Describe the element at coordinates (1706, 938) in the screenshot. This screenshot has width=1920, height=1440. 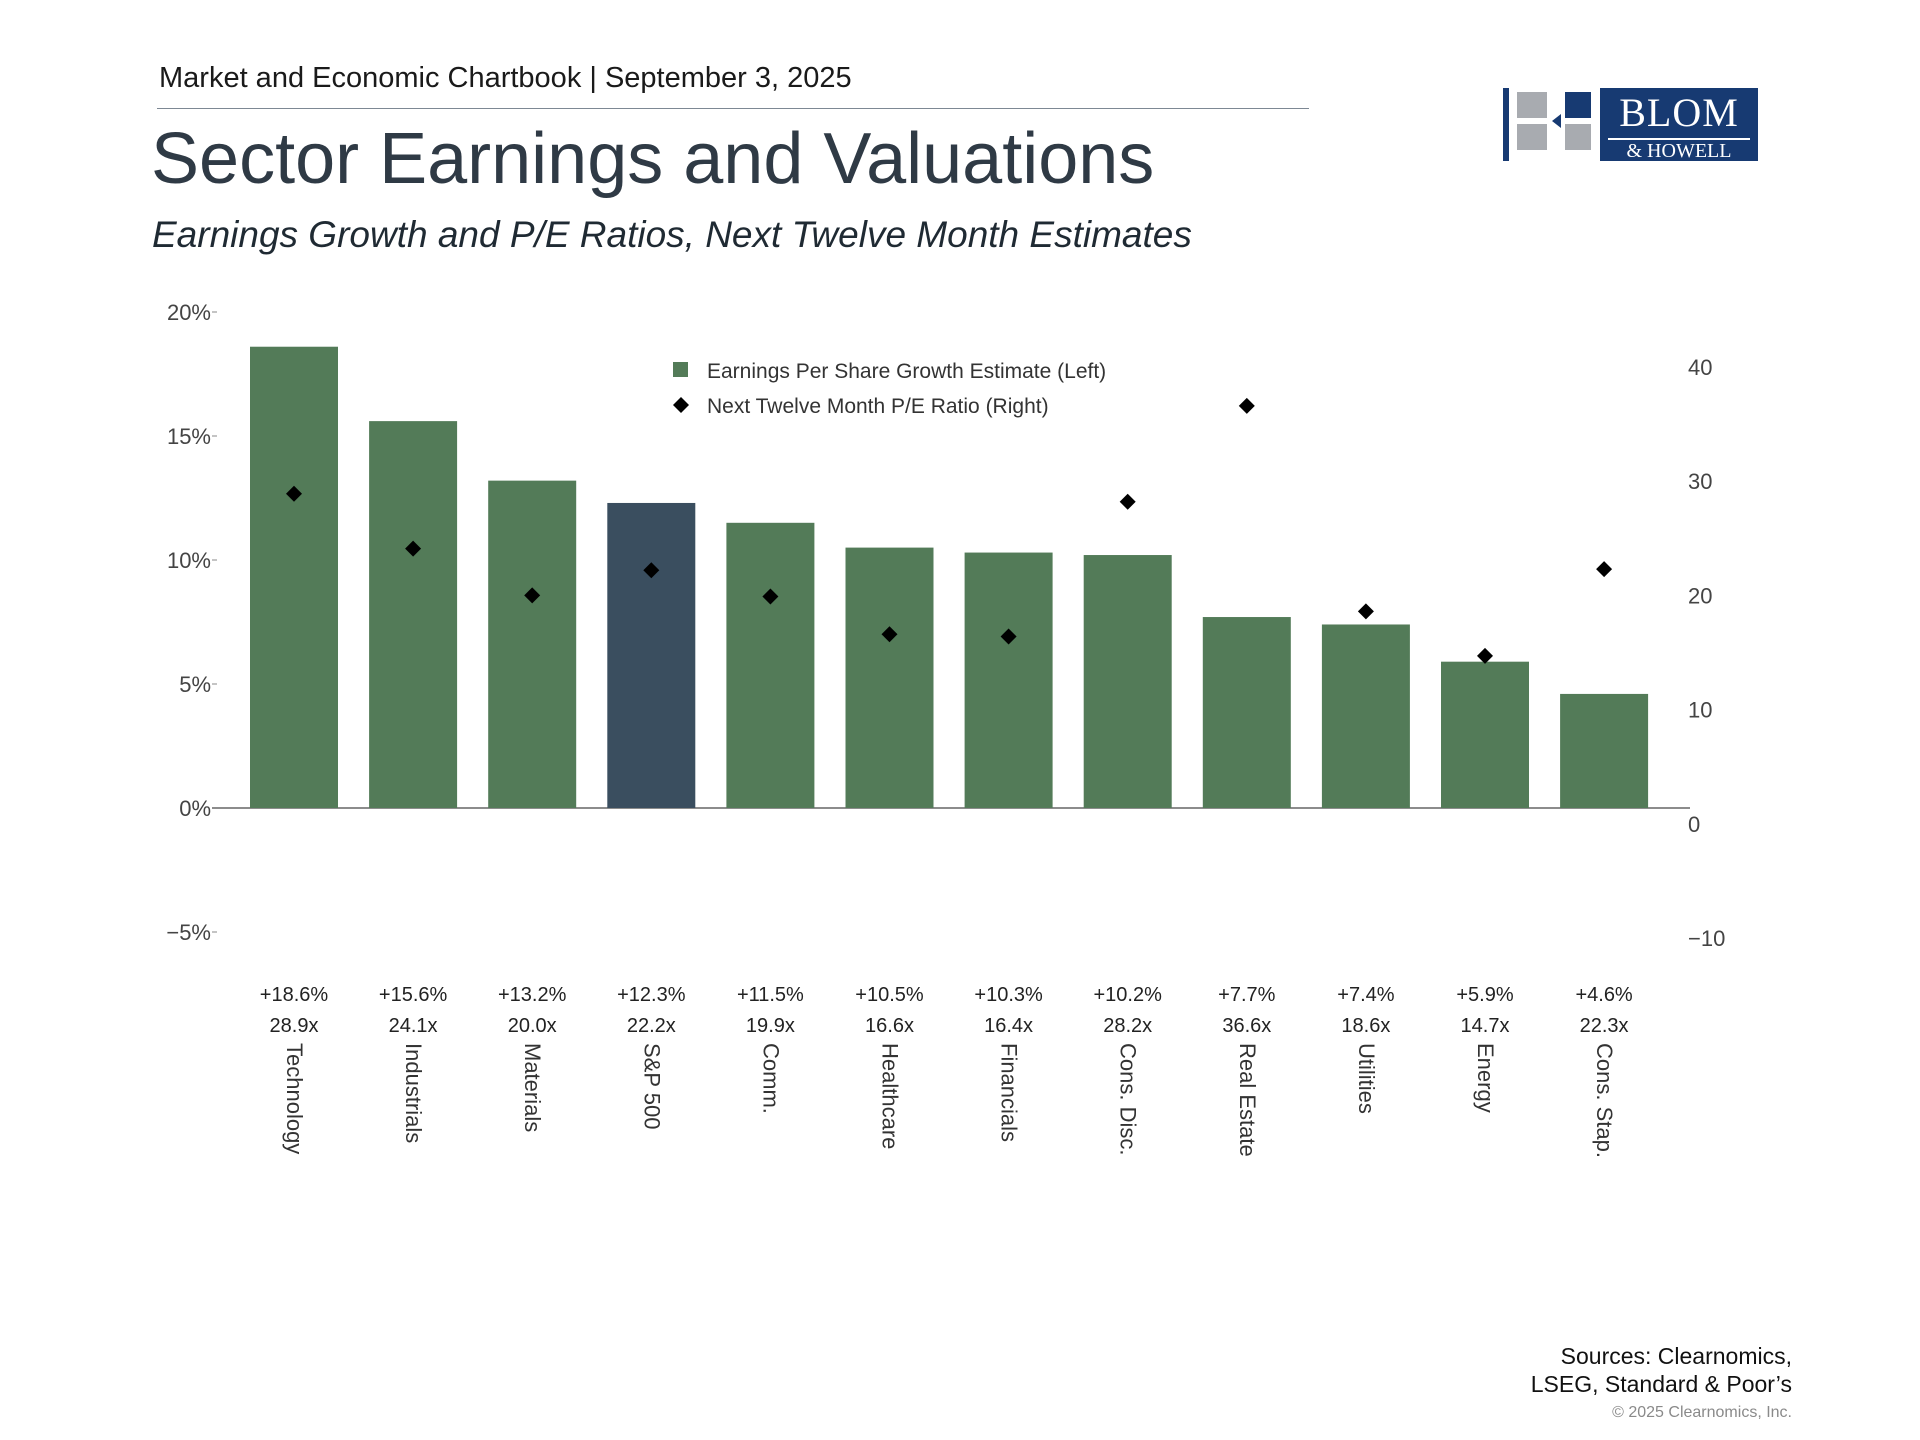
I see `y-right-tick-label: −10` at that location.